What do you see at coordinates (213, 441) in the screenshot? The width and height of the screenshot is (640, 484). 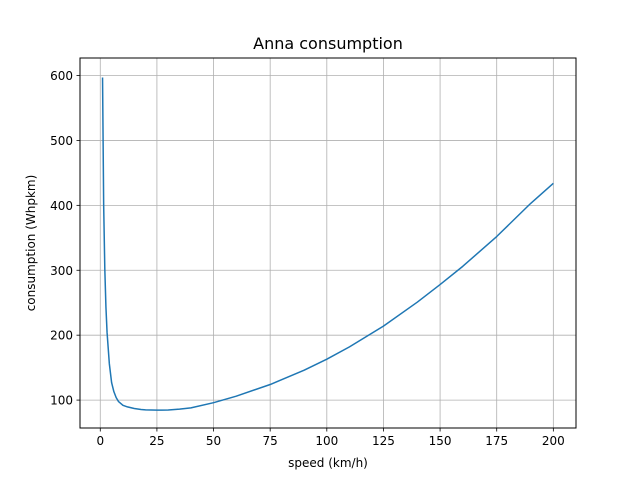 I see `x-tick-label: 50` at bounding box center [213, 441].